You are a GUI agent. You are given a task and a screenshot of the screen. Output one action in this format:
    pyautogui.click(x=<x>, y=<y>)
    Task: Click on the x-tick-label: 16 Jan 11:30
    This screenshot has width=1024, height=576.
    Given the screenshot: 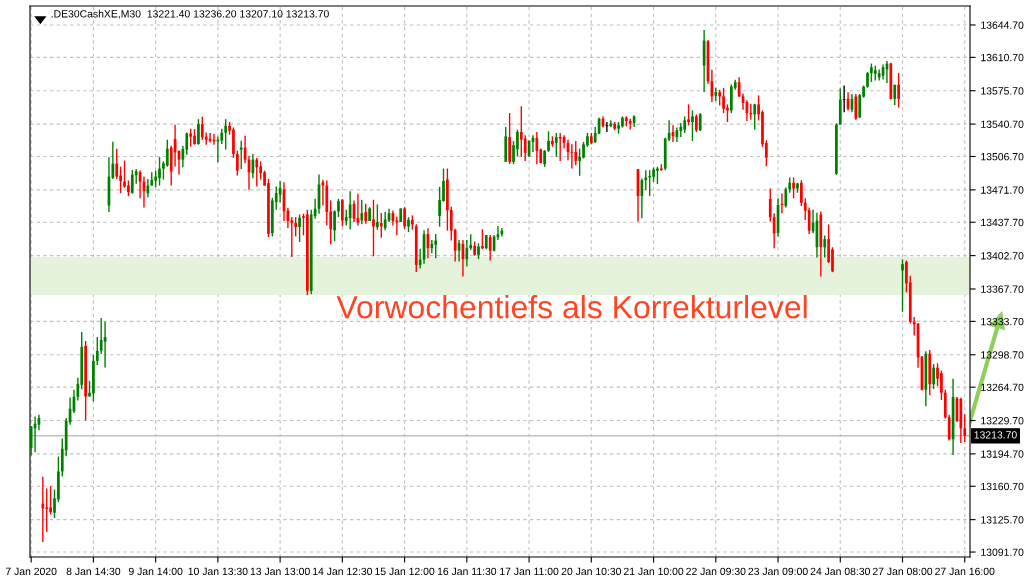 What is the action you would take?
    pyautogui.click(x=467, y=571)
    